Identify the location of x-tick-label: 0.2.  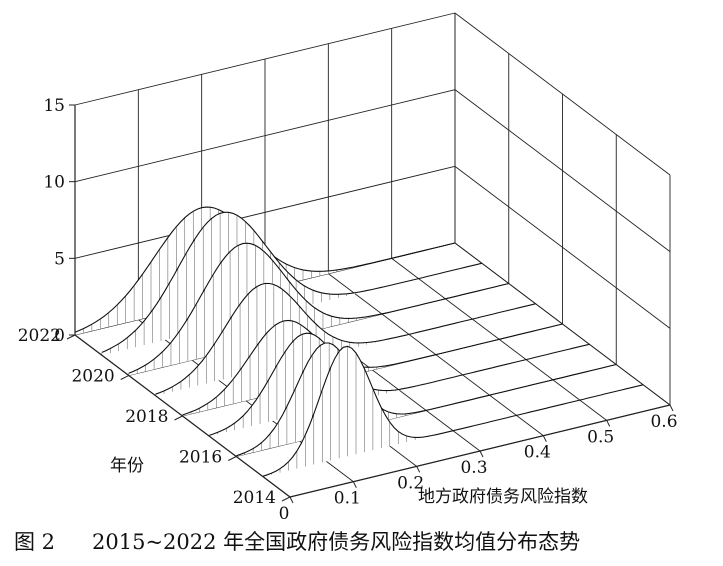
(410, 483).